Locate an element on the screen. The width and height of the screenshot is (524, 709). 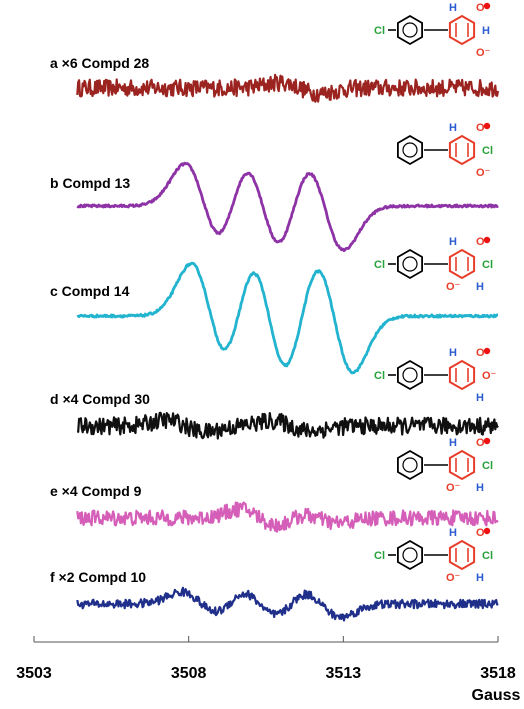
x-axis: 3503 3508 3513 3518 Gauss is located at coordinates (268, 670).